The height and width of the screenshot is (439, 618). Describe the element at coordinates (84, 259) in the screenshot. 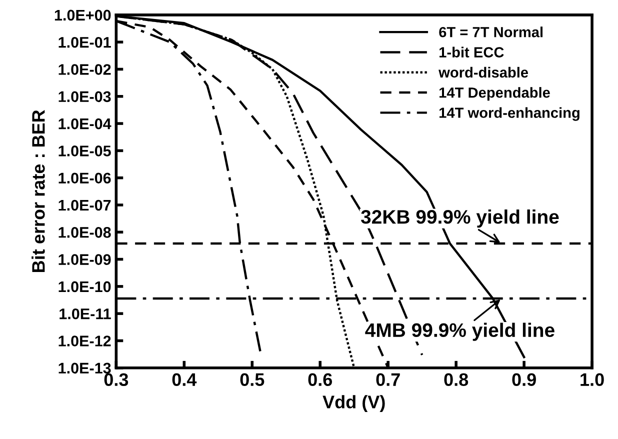

I see `y-tick-label: 1.0E-09` at that location.